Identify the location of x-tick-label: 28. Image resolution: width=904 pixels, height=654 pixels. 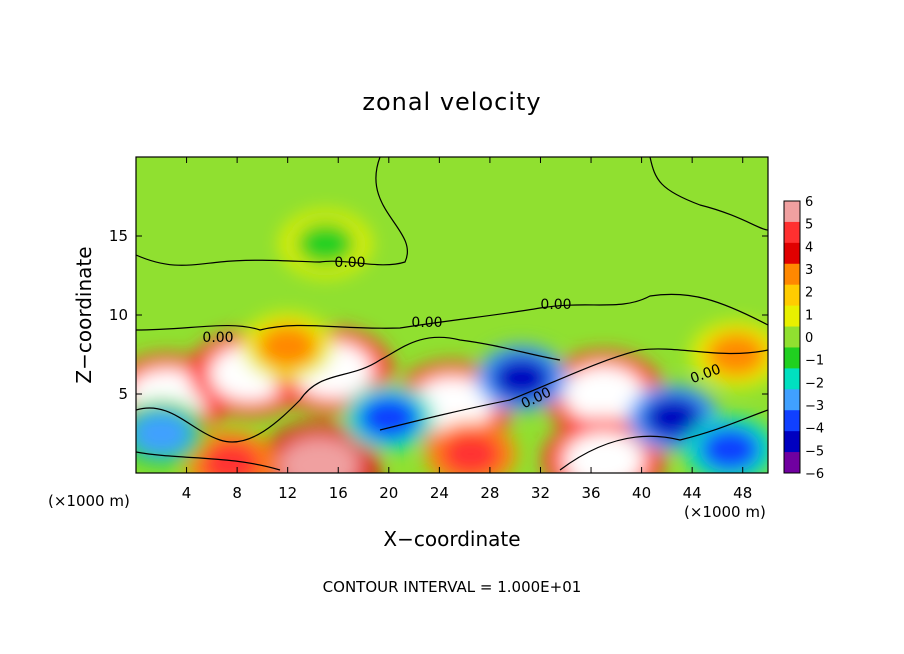
(489, 493).